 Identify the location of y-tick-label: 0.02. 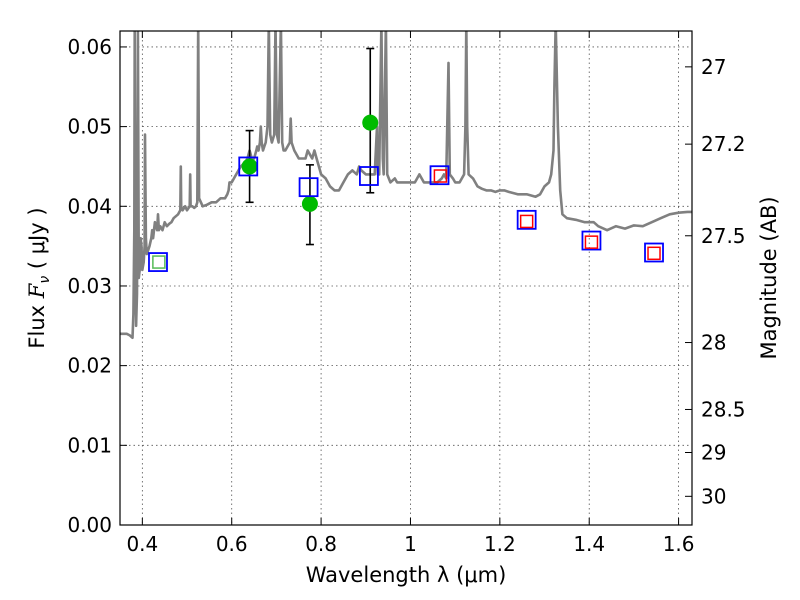
(89, 366).